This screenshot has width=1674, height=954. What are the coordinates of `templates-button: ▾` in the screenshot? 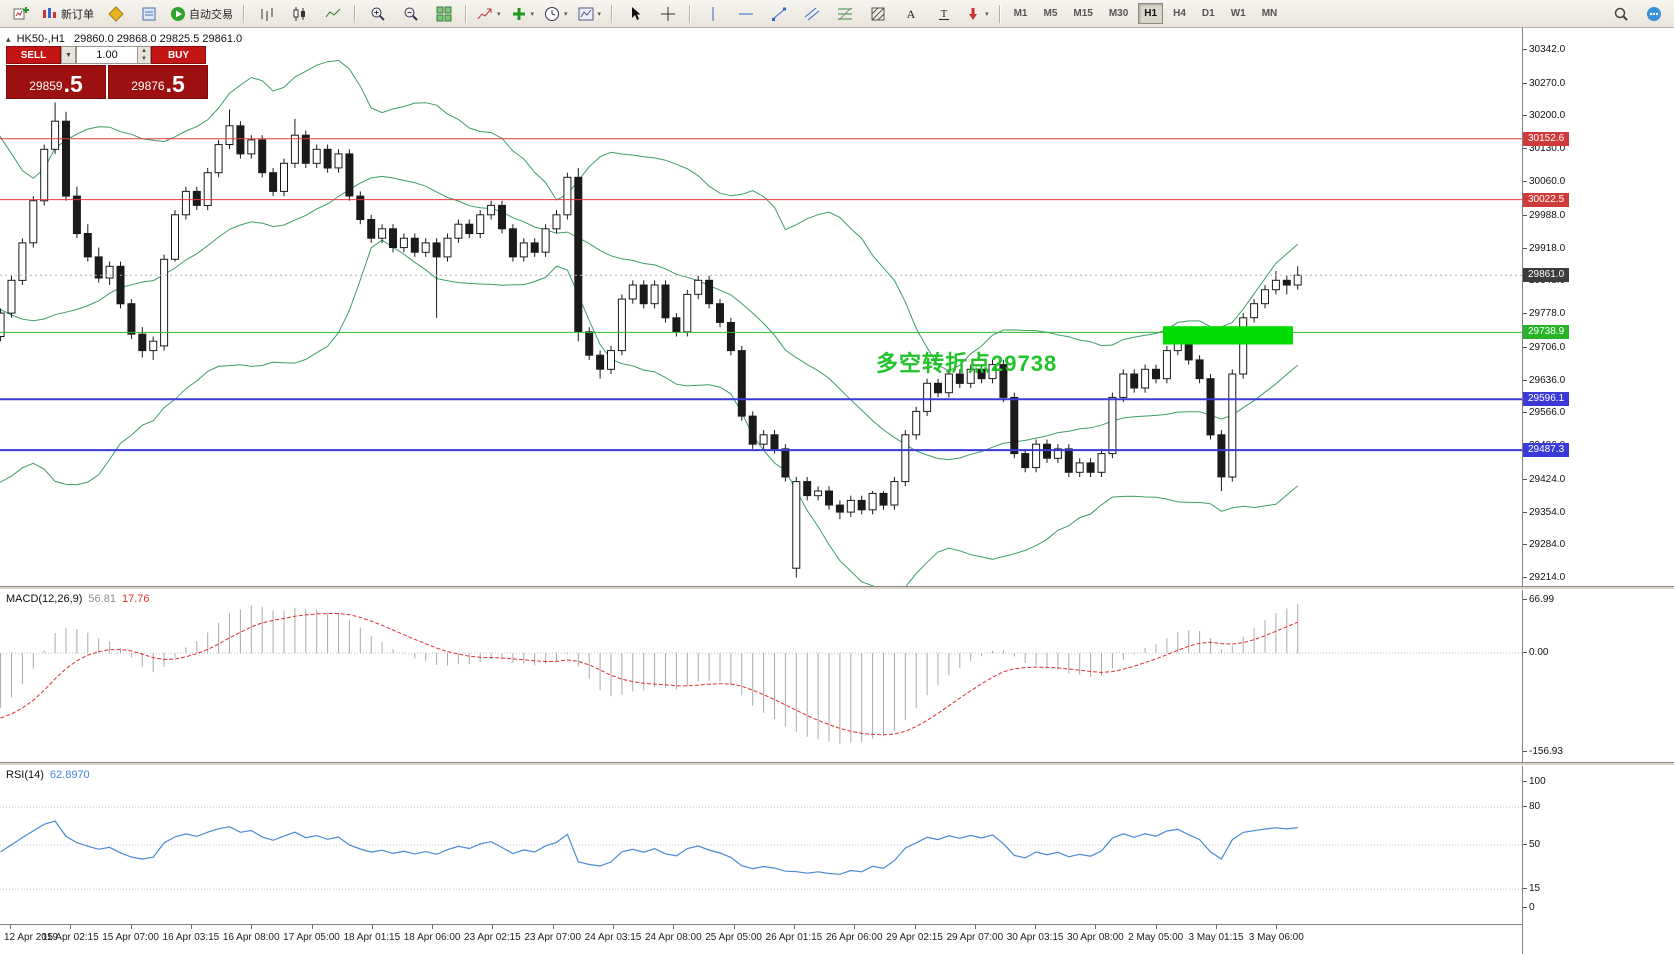 It's located at (590, 14).